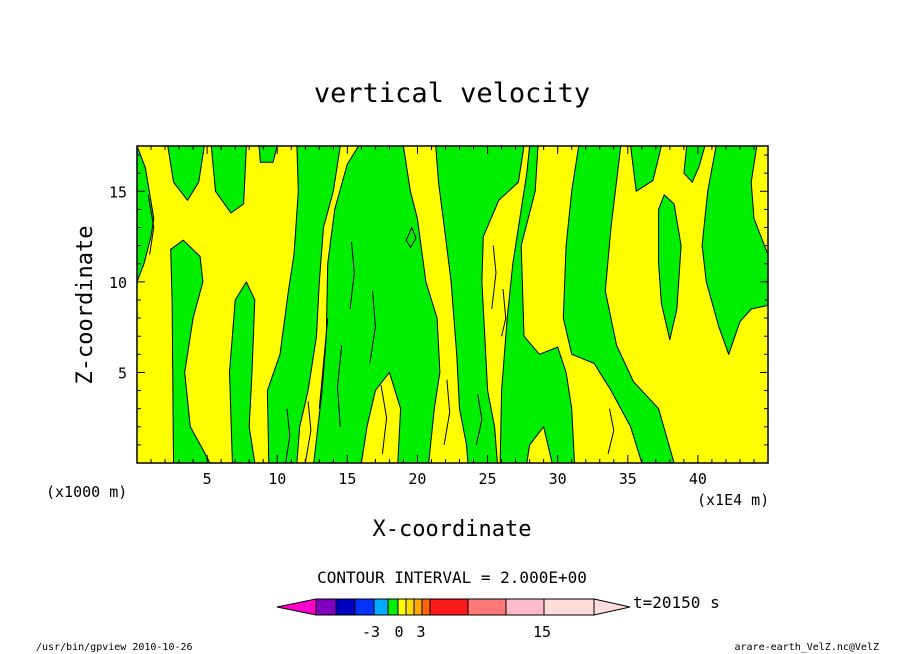 Image resolution: width=904 pixels, height=654 pixels. I want to click on colorbar-label-2: 0, so click(398, 632).